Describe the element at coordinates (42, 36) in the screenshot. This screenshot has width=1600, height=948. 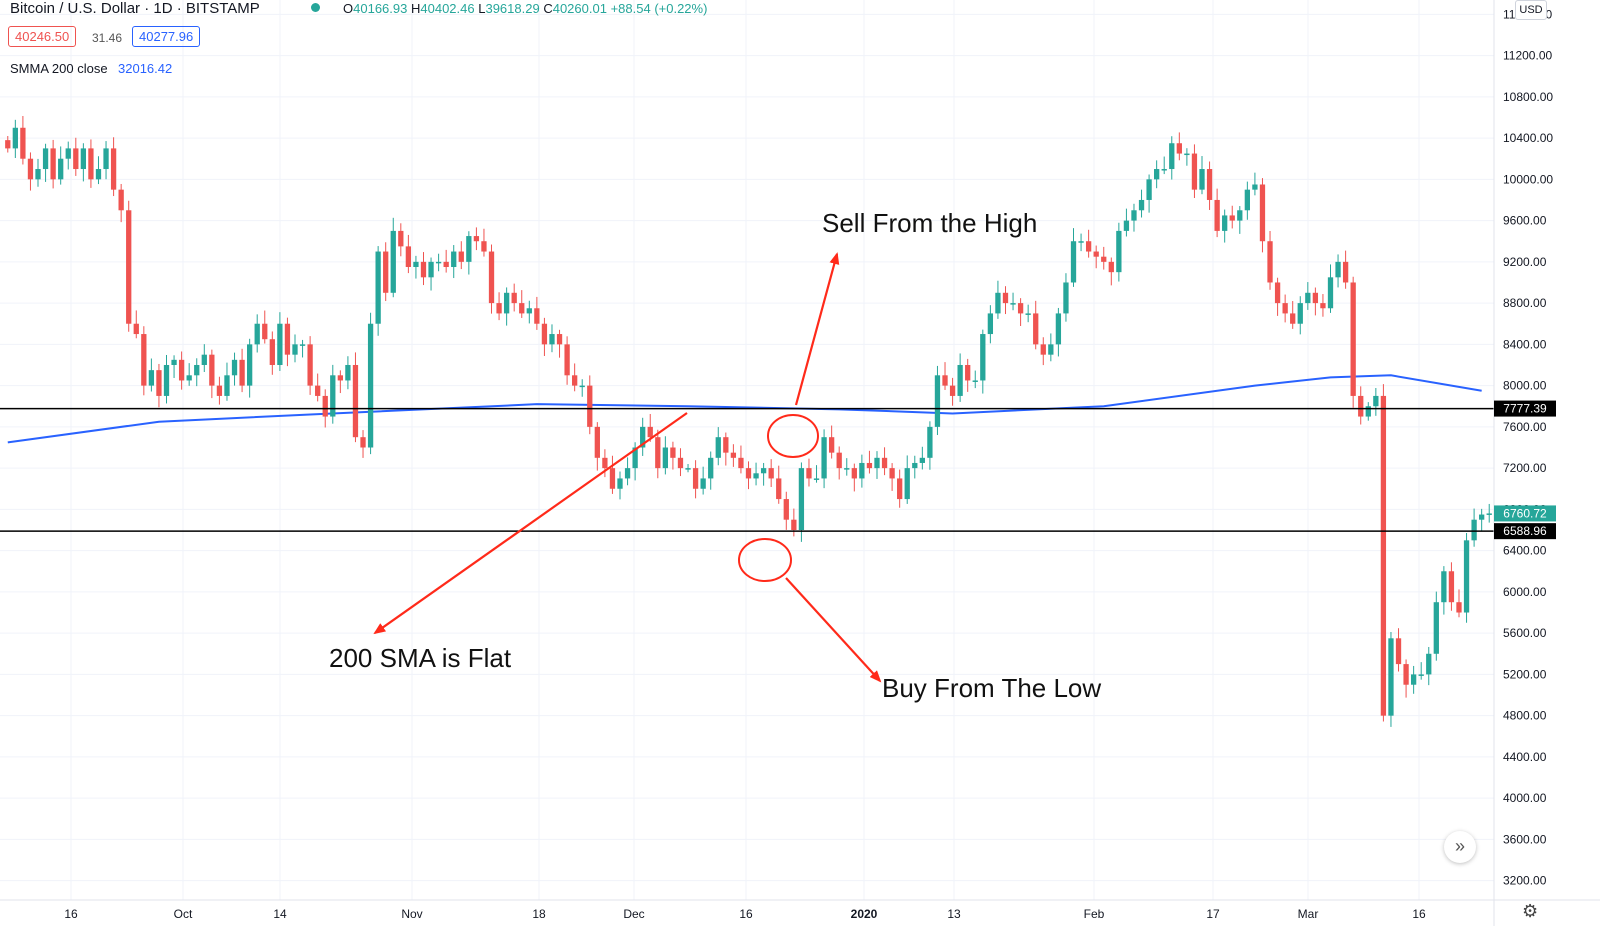
I see `sell-price-button: 40246.50` at that location.